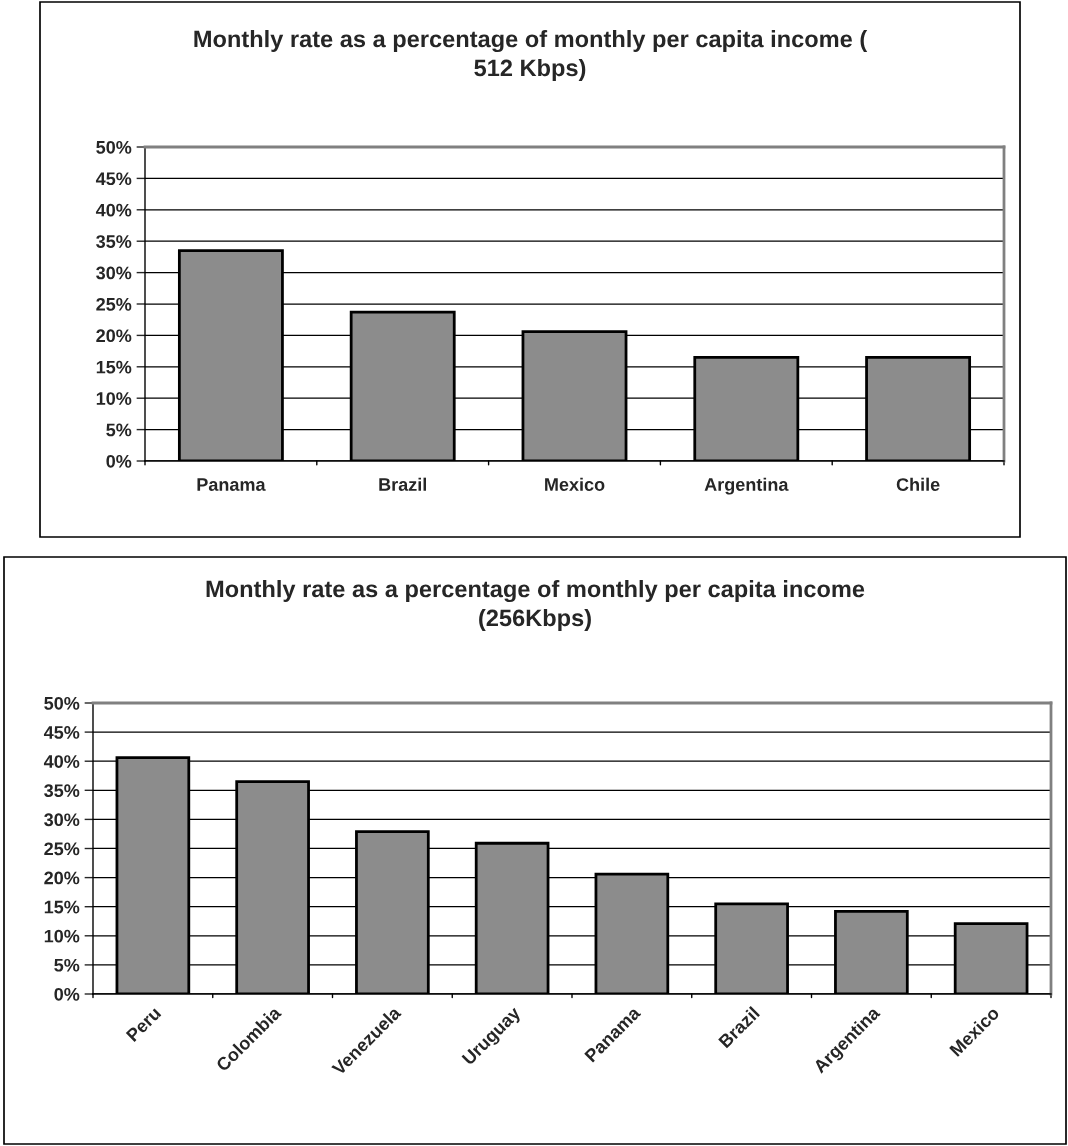 The image size is (1068, 1146). I want to click on x-tick-label: Argentina, so click(746, 486).